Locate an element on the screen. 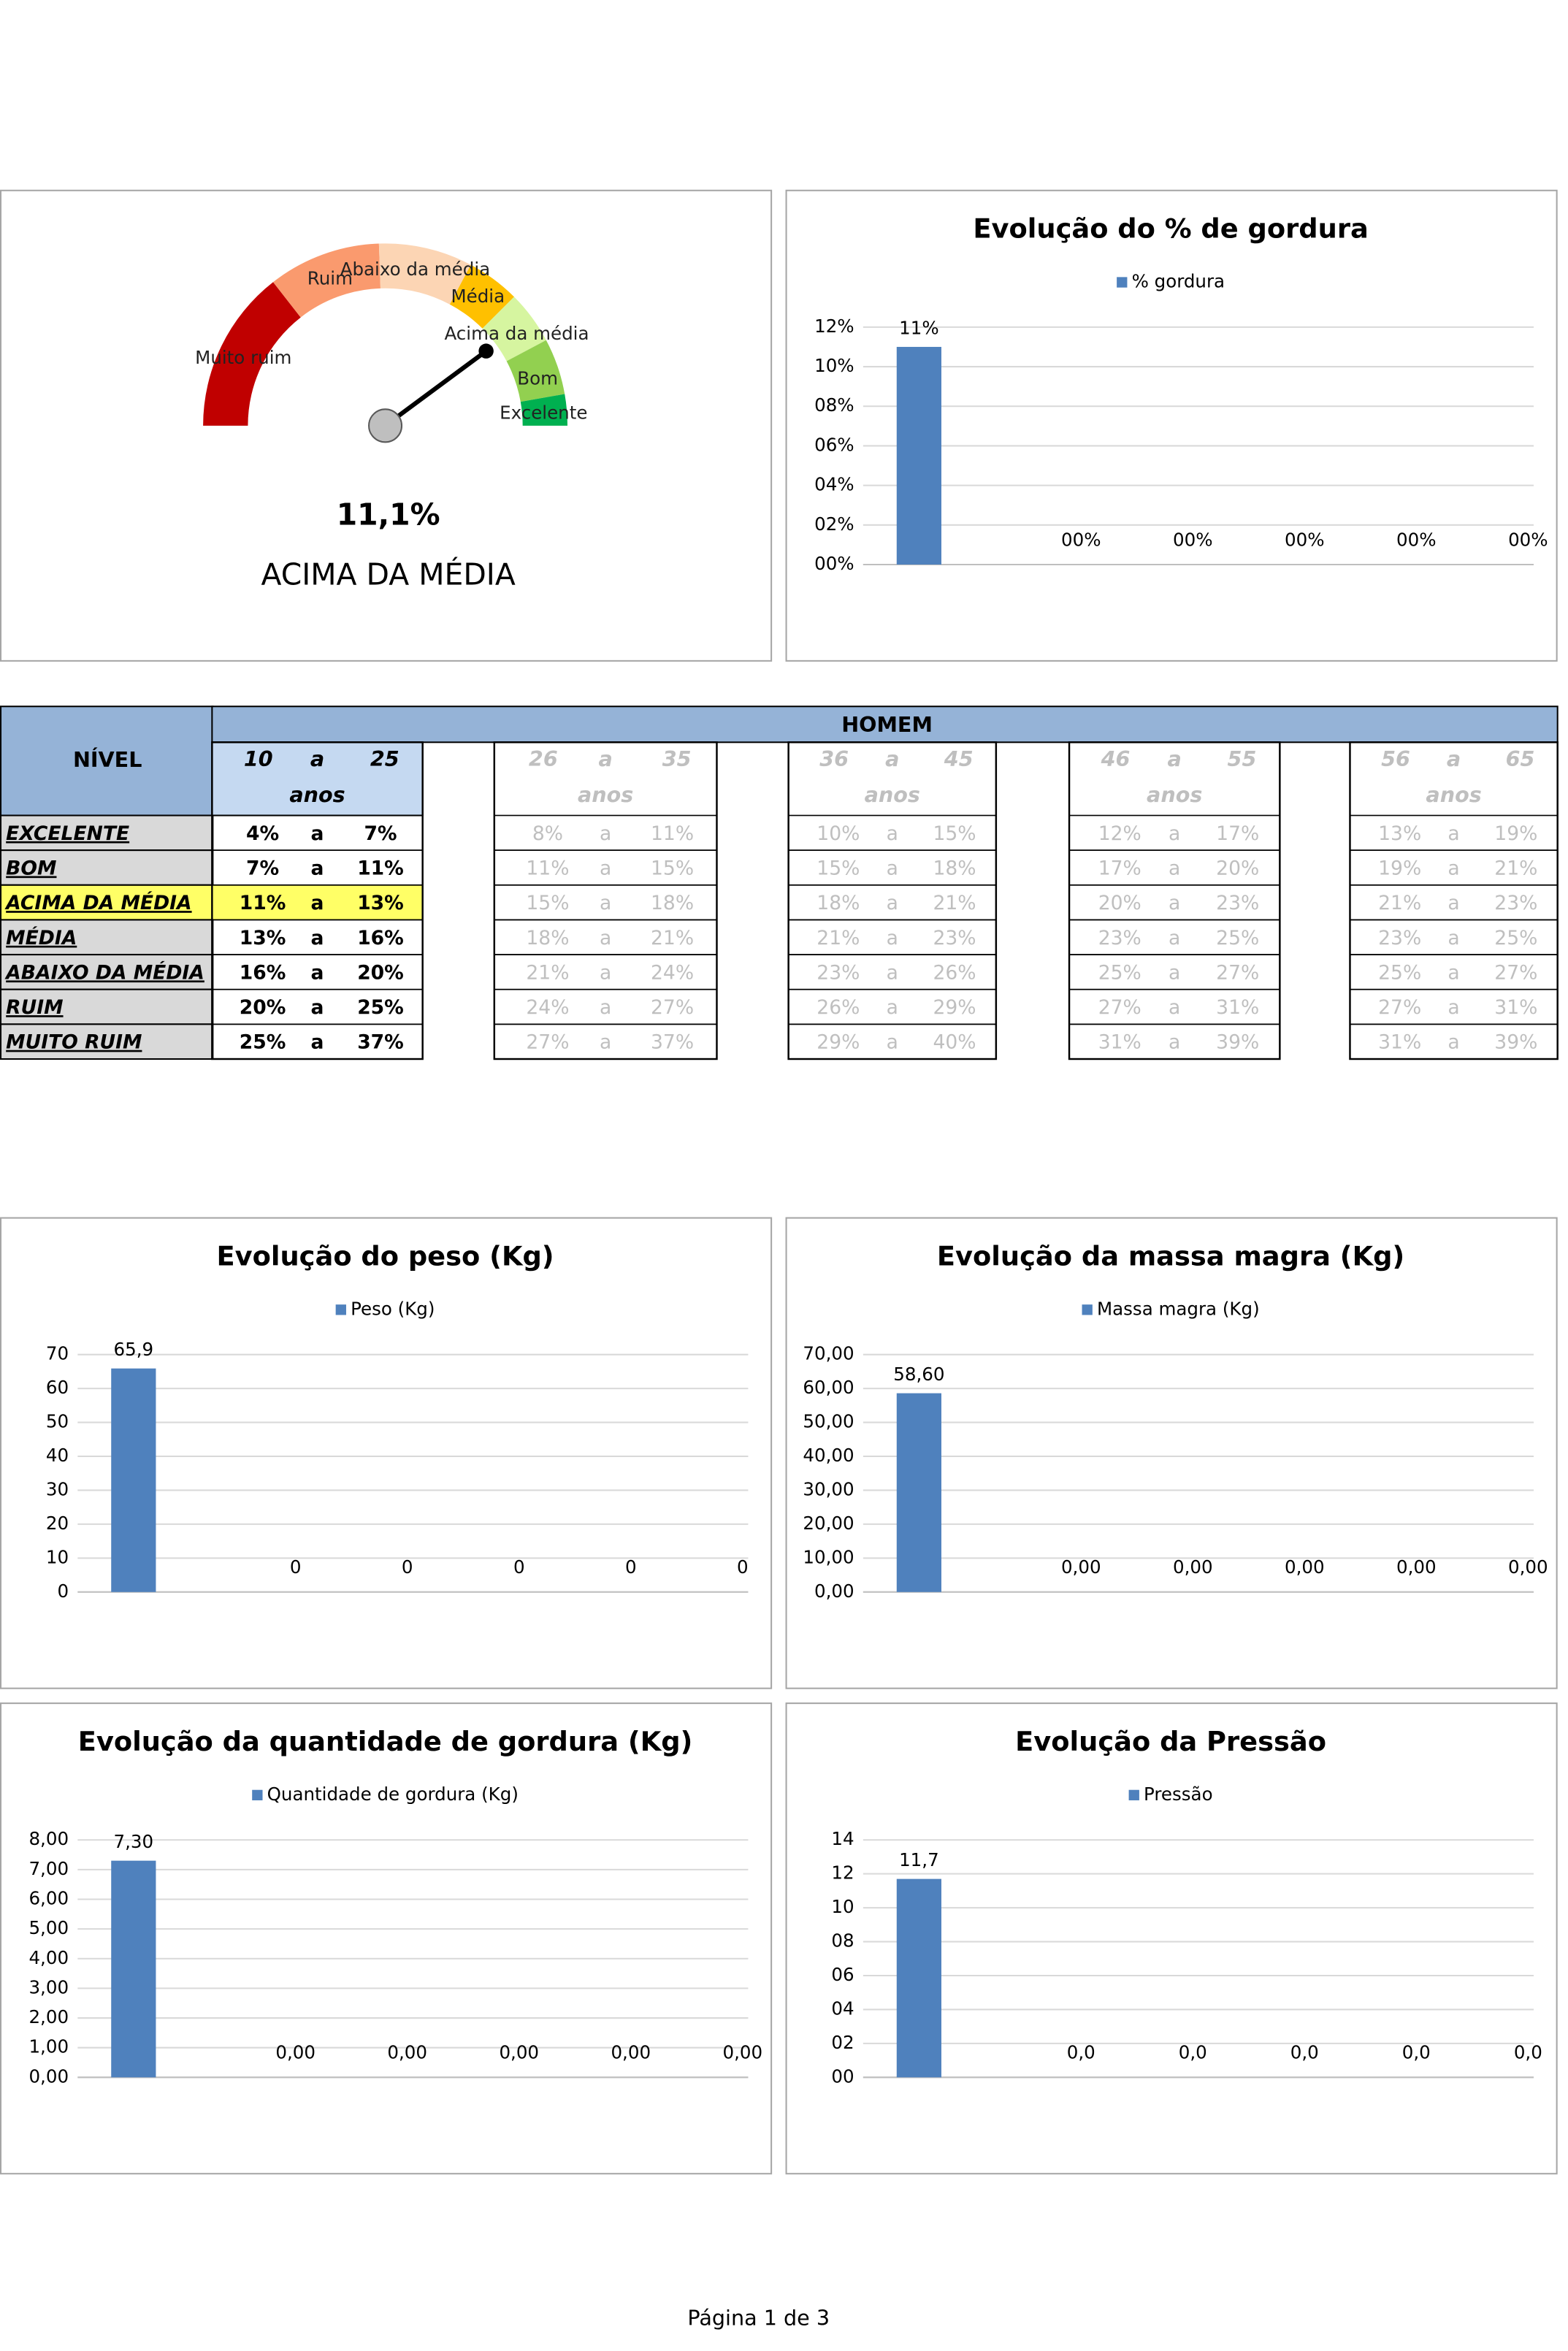 The width and height of the screenshot is (1568, 2351). range-to: 31% is located at coordinates (1515, 1007).